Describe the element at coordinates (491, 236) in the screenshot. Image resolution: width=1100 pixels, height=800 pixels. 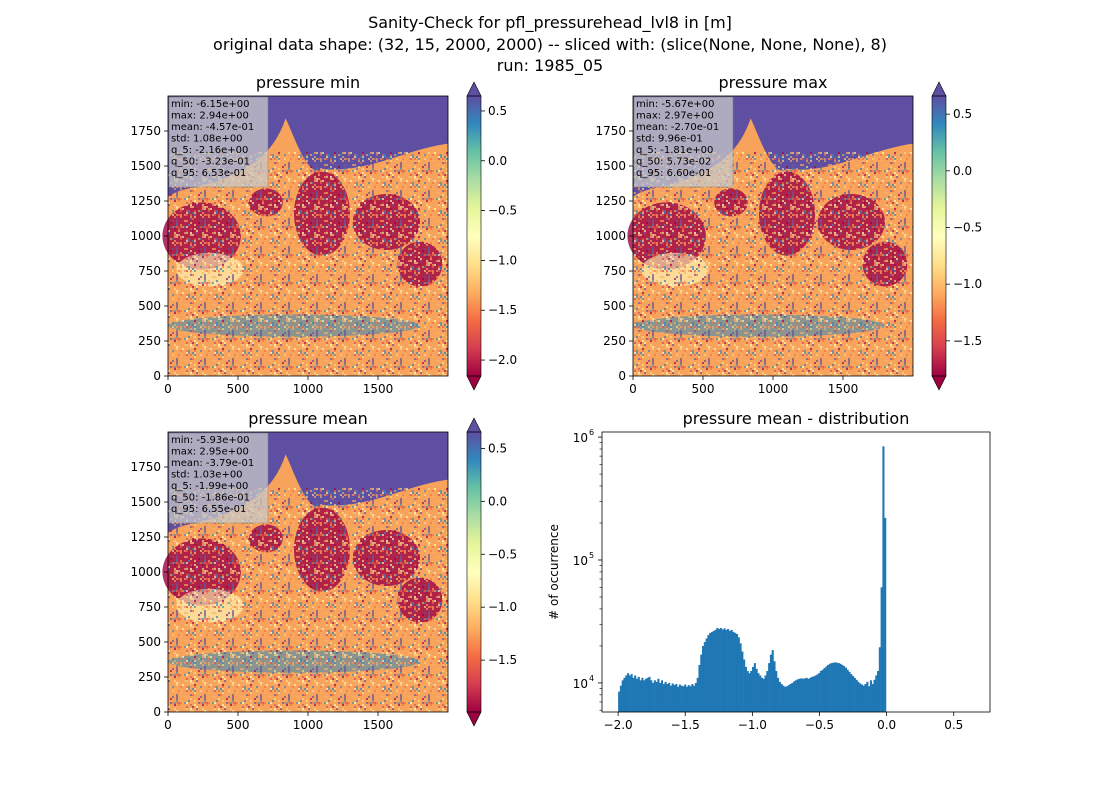
I see `colorbar-1: 0.5 0.0 −0.5 −1.0 −1.5 −2.0` at that location.